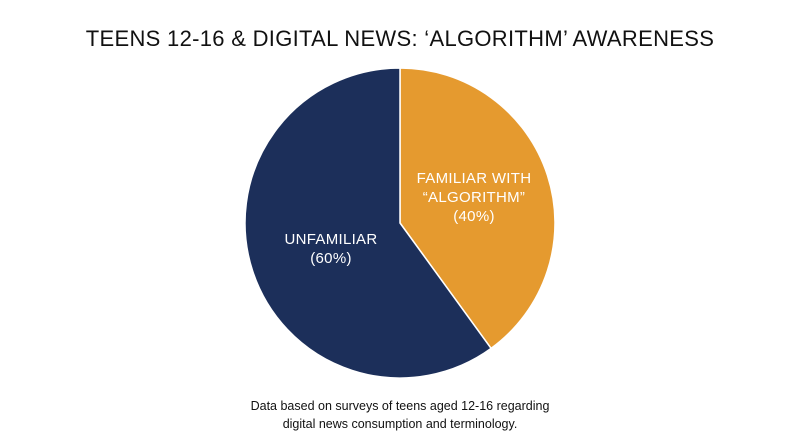  I want to click on pie-slice-familiar, so click(477, 208).